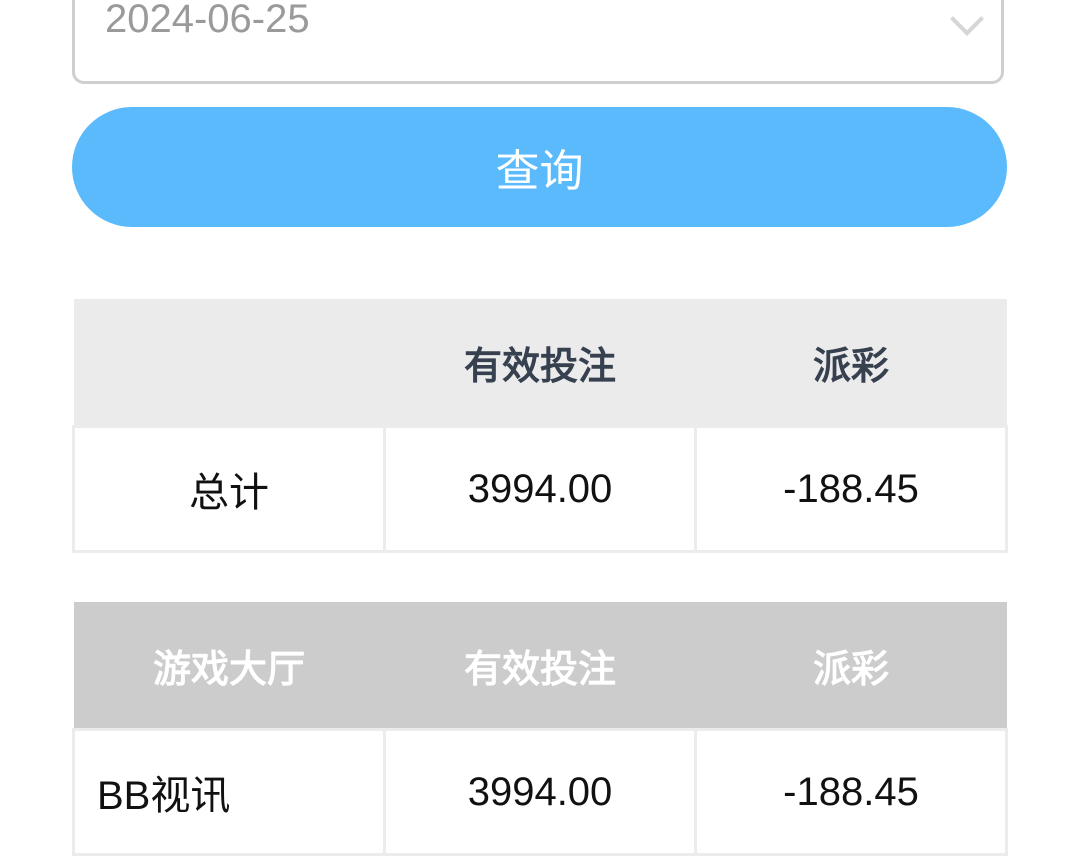 This screenshot has width=1080, height=860. I want to click on header-cell, so click(229, 363).